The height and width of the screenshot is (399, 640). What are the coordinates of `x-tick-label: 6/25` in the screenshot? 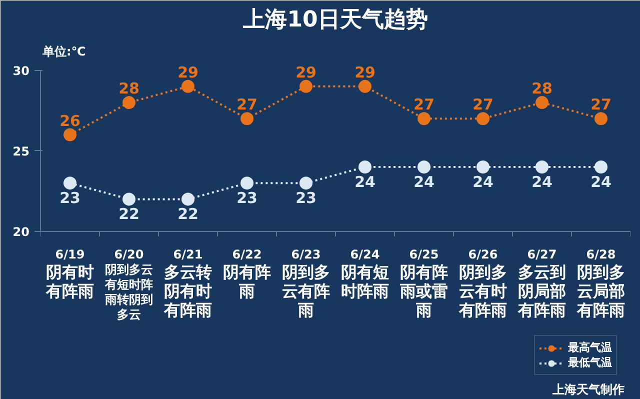 It's located at (424, 254).